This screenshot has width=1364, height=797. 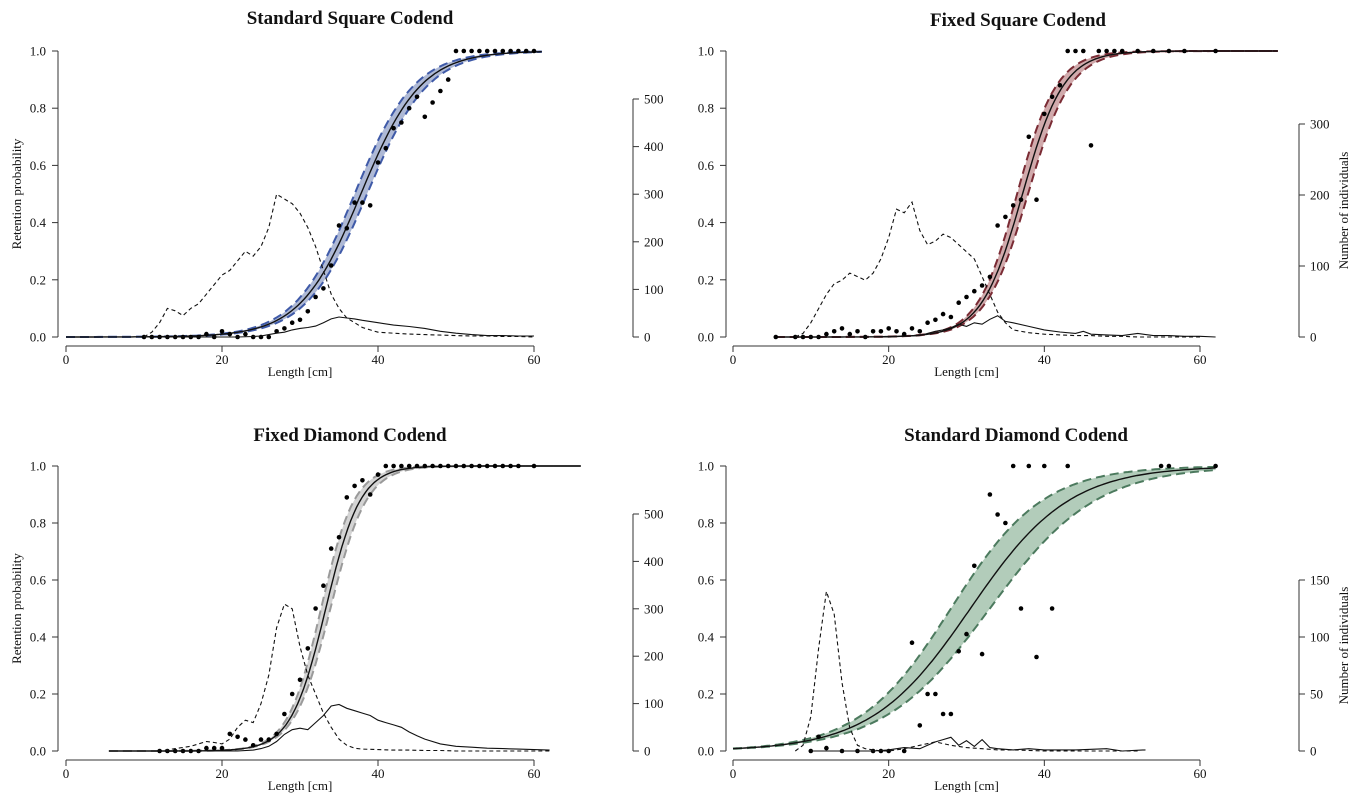 What do you see at coordinates (38, 751) in the screenshot?
I see `y-tick-label: 0.0` at bounding box center [38, 751].